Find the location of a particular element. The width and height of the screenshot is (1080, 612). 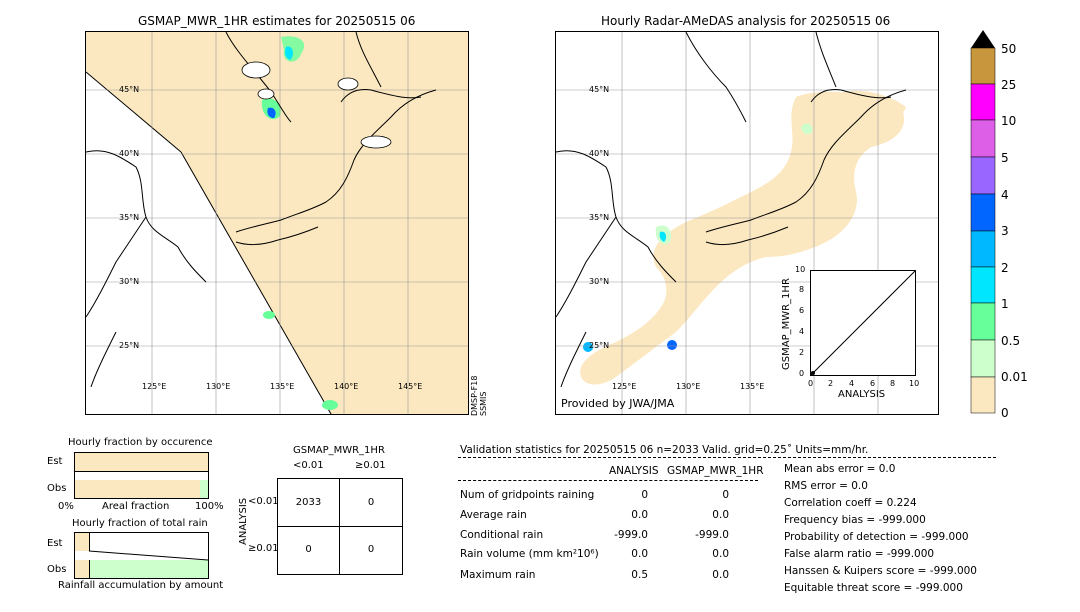

total-rain-chart is located at coordinates (141, 555).